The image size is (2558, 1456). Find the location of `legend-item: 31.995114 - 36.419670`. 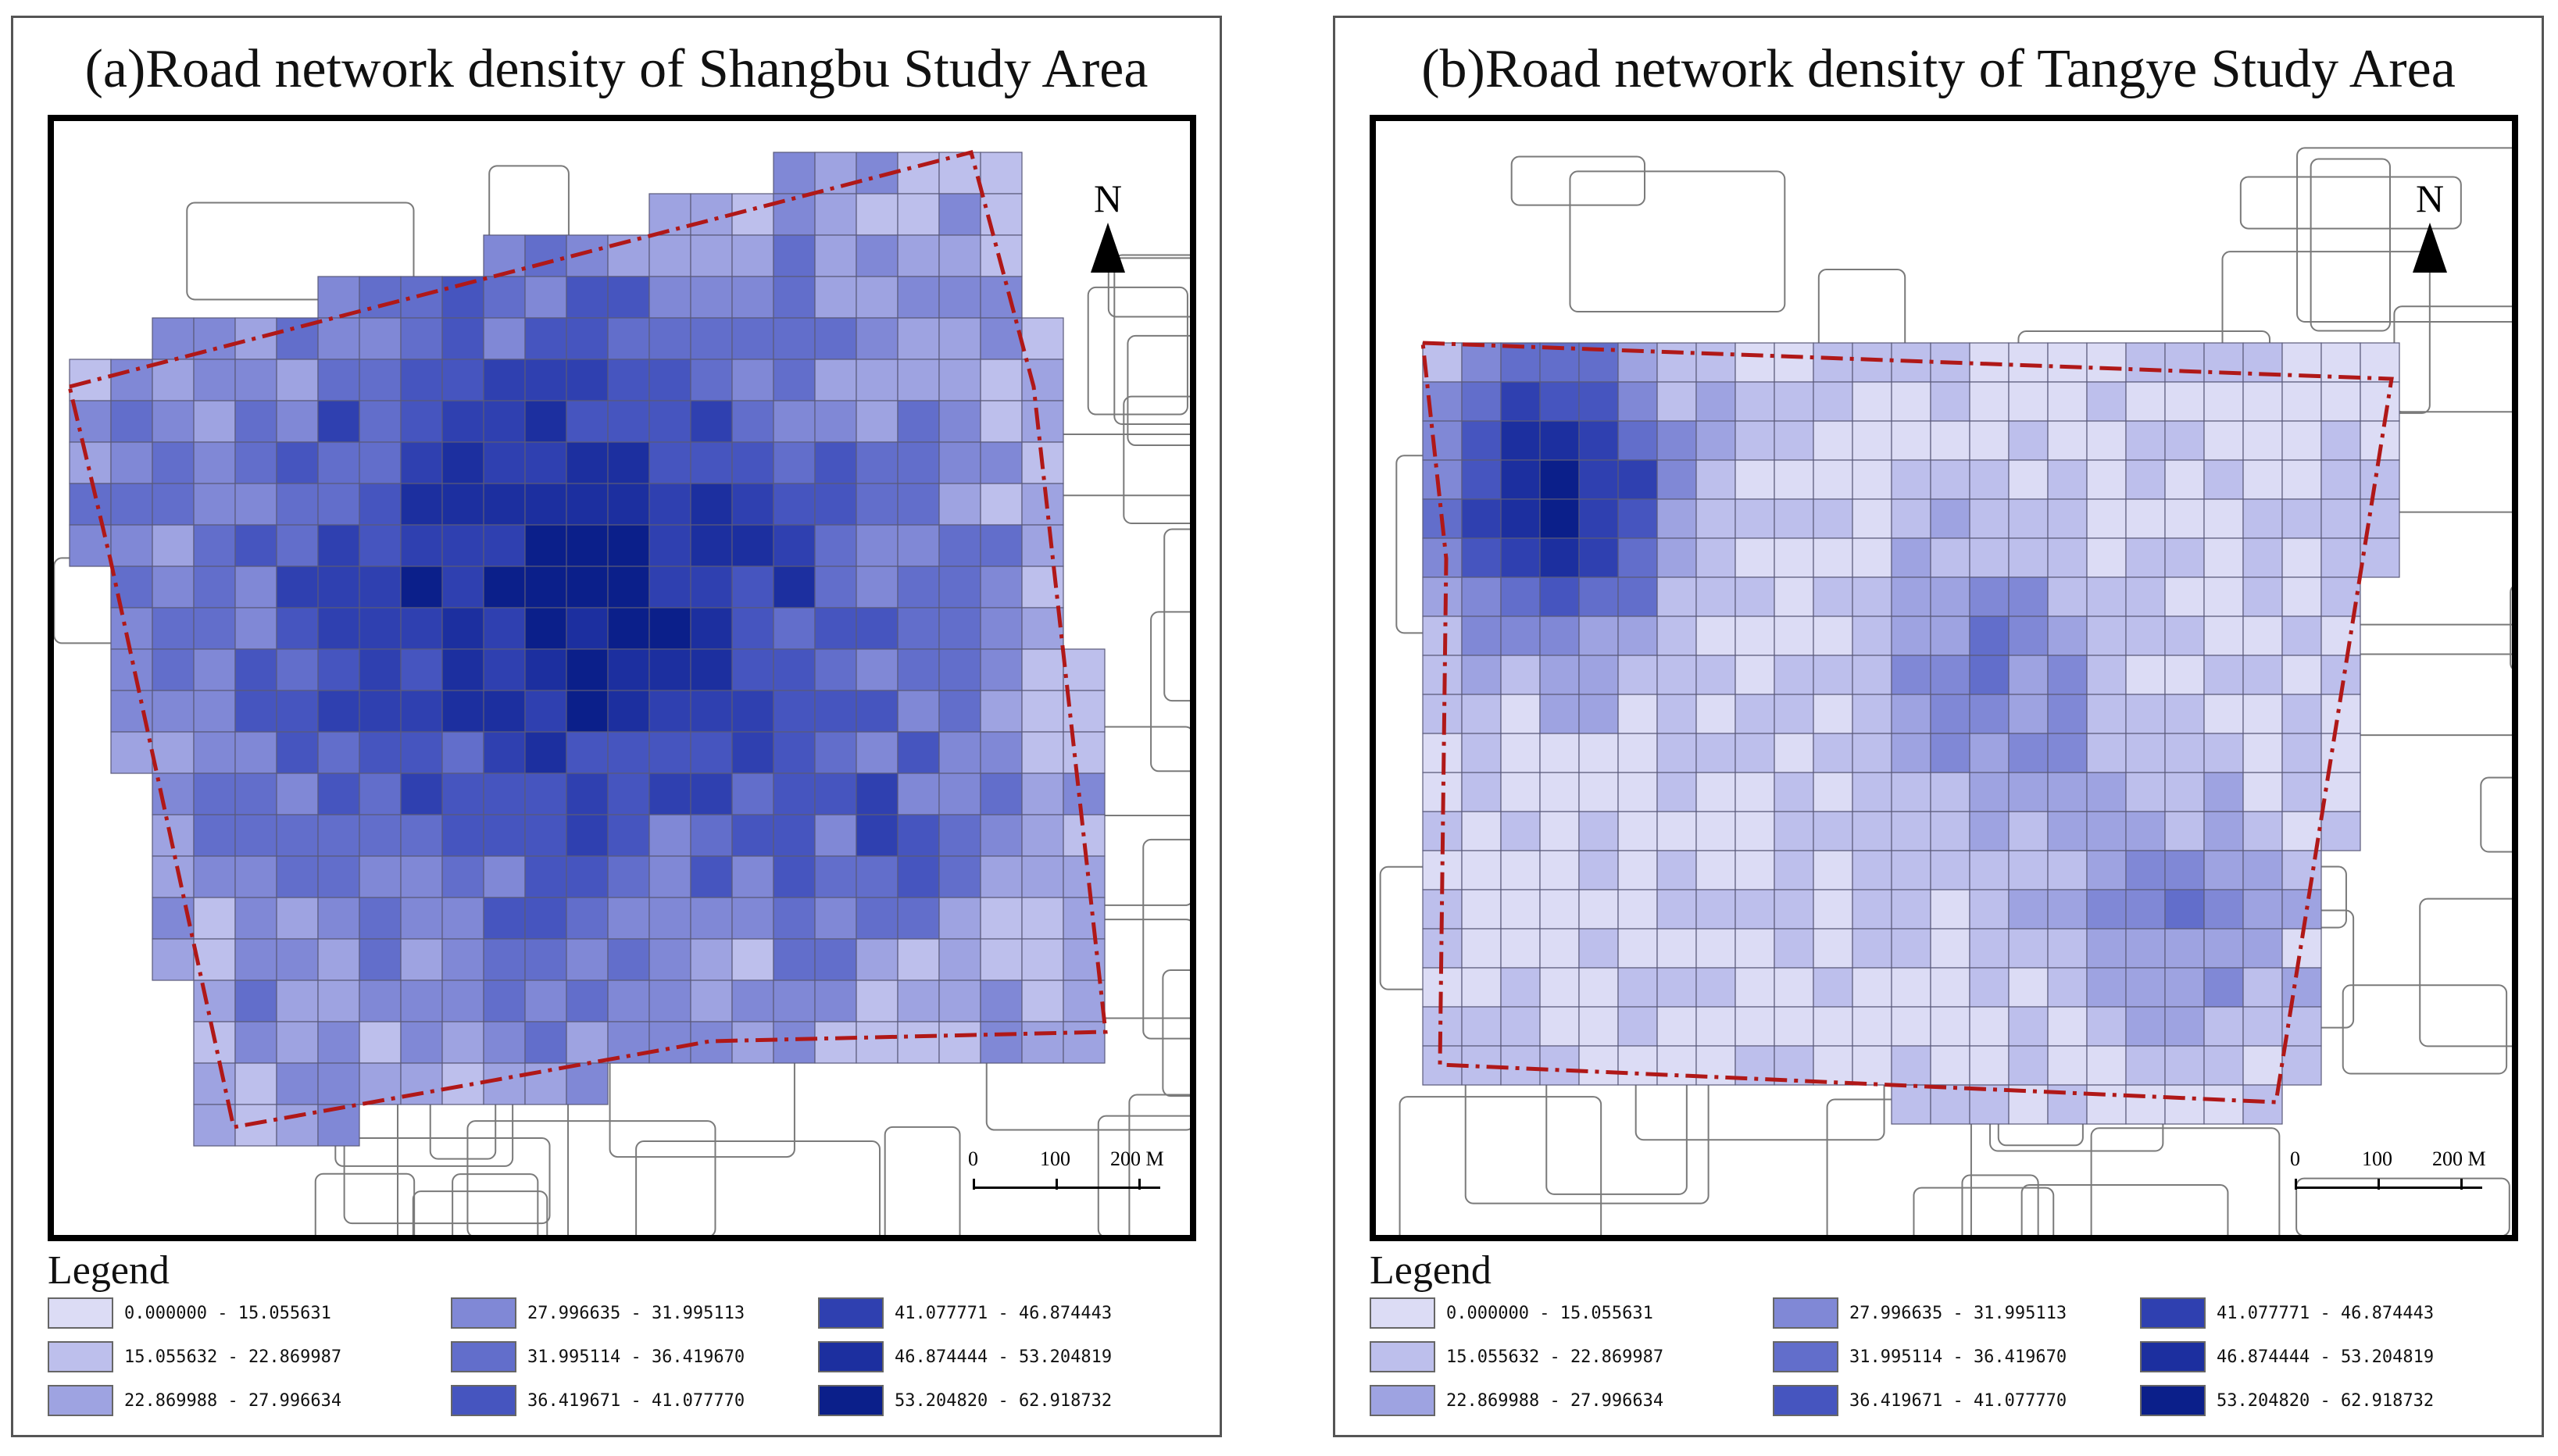

legend-item: 31.995114 - 36.419670 is located at coordinates (1920, 1357).